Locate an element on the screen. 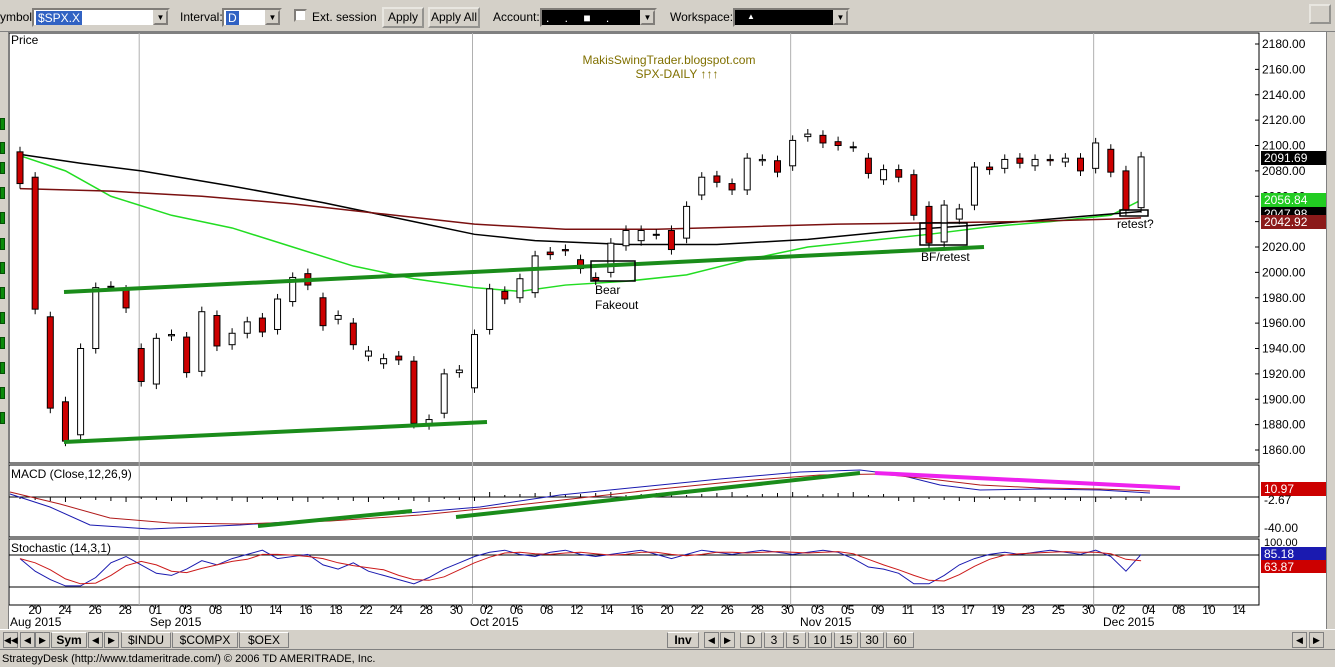  symbol-combo: $SPX.X ▼ is located at coordinates (101, 17).